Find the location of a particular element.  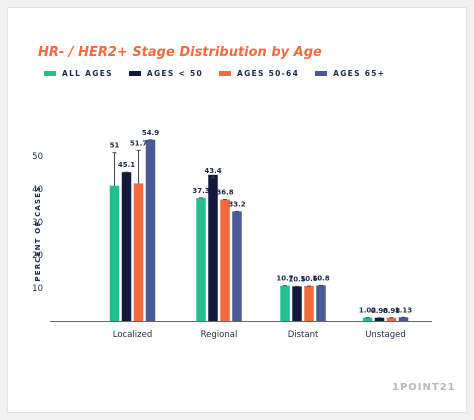

legend-label-ages-65-plus: AGES 65+ is located at coordinates (359, 73).